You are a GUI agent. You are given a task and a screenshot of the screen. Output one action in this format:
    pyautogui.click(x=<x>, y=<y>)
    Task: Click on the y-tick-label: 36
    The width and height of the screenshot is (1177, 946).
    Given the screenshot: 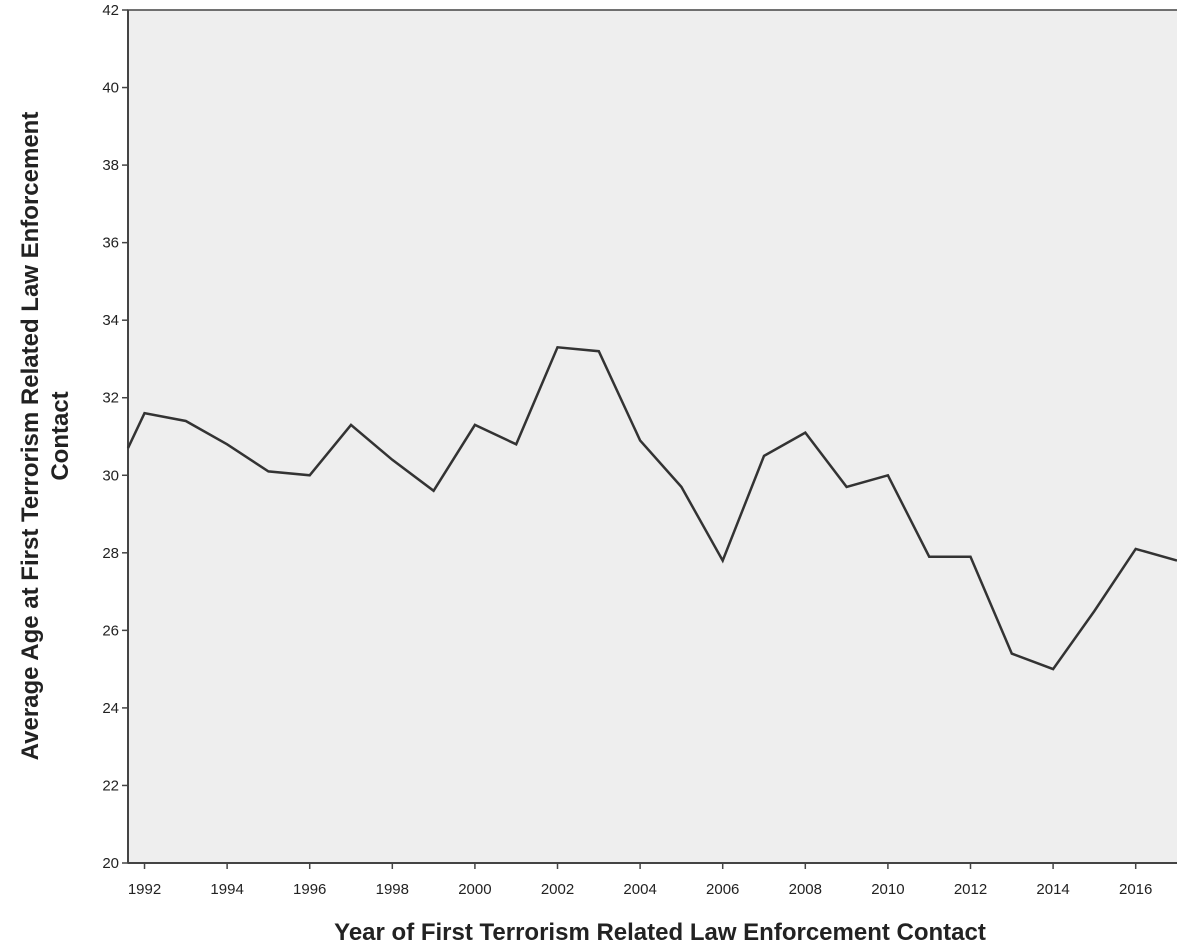 What is the action you would take?
    pyautogui.click(x=110, y=243)
    